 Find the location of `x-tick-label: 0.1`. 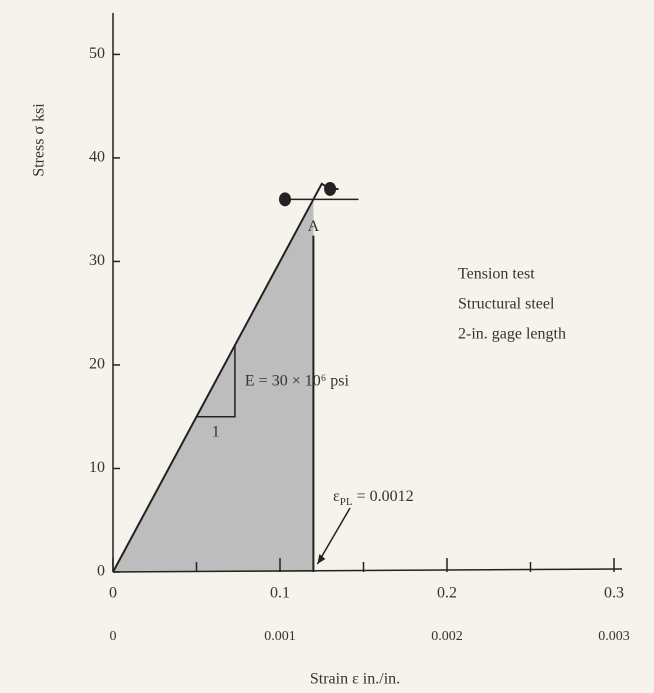

x-tick-label: 0.1 is located at coordinates (280, 593).